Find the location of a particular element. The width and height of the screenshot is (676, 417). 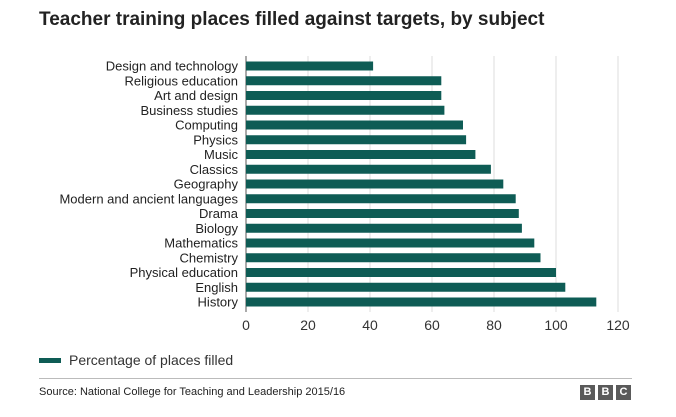

category-label: Mathematics is located at coordinates (201, 243).